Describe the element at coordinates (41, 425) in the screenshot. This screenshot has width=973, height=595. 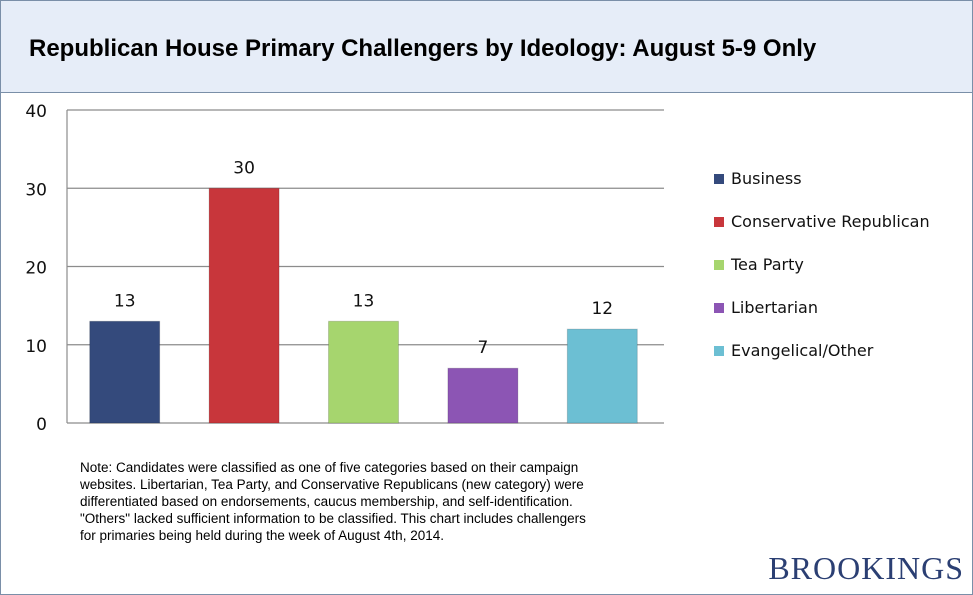
I see `y-tick-label: 0` at that location.